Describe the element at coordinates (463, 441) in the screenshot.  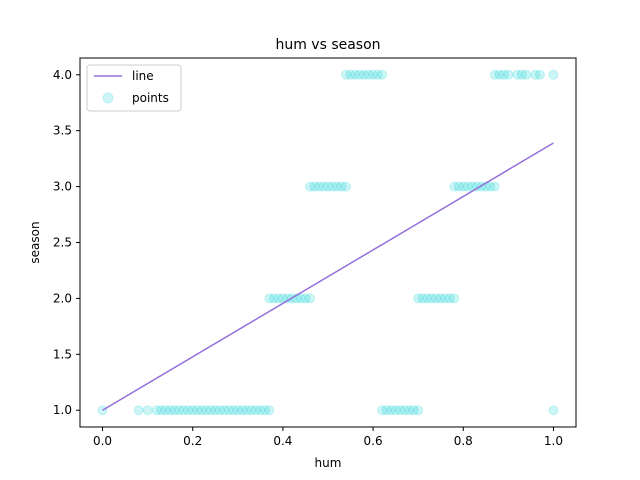
I see `x-tick-label: 0.8` at that location.